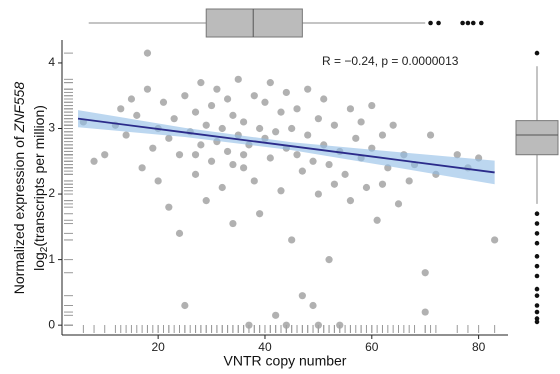 Image resolution: width=560 pixels, height=374 pixels. What do you see at coordinates (372, 347) in the screenshot?
I see `x-tick-label: 60` at bounding box center [372, 347].